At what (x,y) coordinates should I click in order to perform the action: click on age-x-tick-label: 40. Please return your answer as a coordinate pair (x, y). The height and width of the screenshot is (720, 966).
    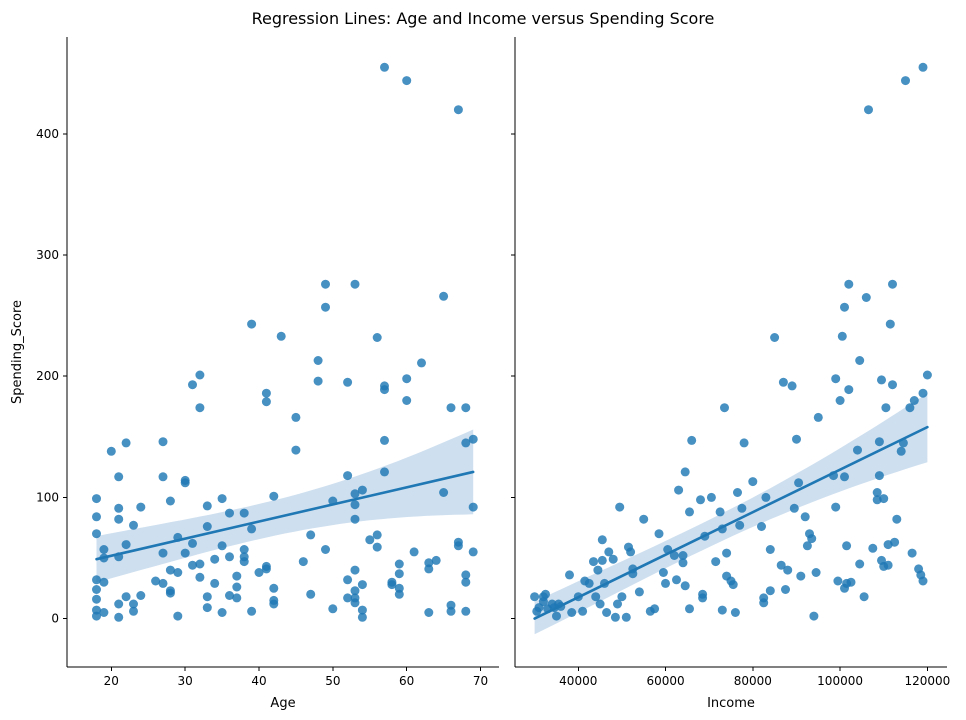
    Looking at the image, I should click on (258, 681).